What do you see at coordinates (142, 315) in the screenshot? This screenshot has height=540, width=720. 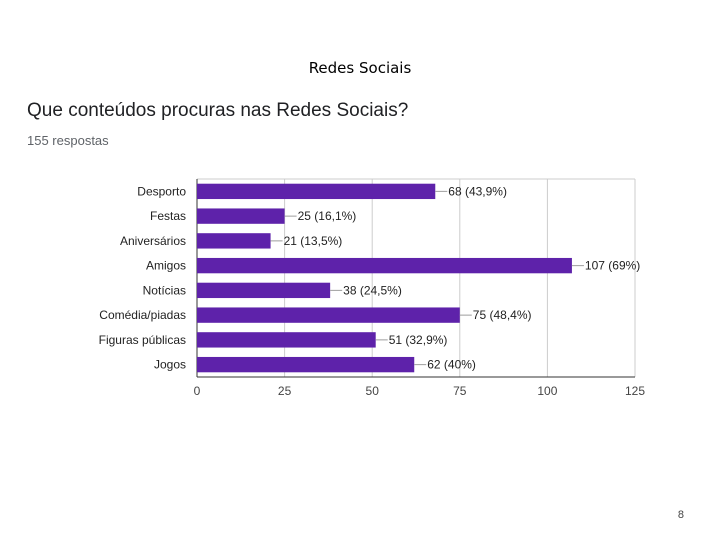 I see `category-label: Comédia/piadas` at bounding box center [142, 315].